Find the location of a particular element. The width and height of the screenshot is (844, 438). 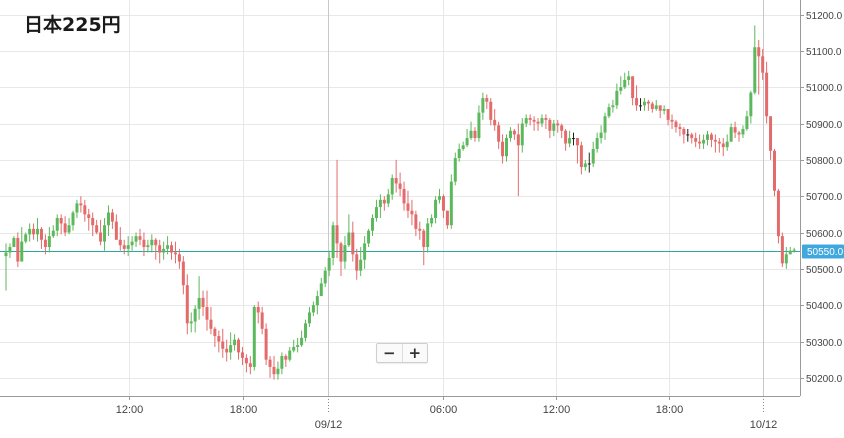

y-tick-label: 50800.0 is located at coordinates (824, 161).